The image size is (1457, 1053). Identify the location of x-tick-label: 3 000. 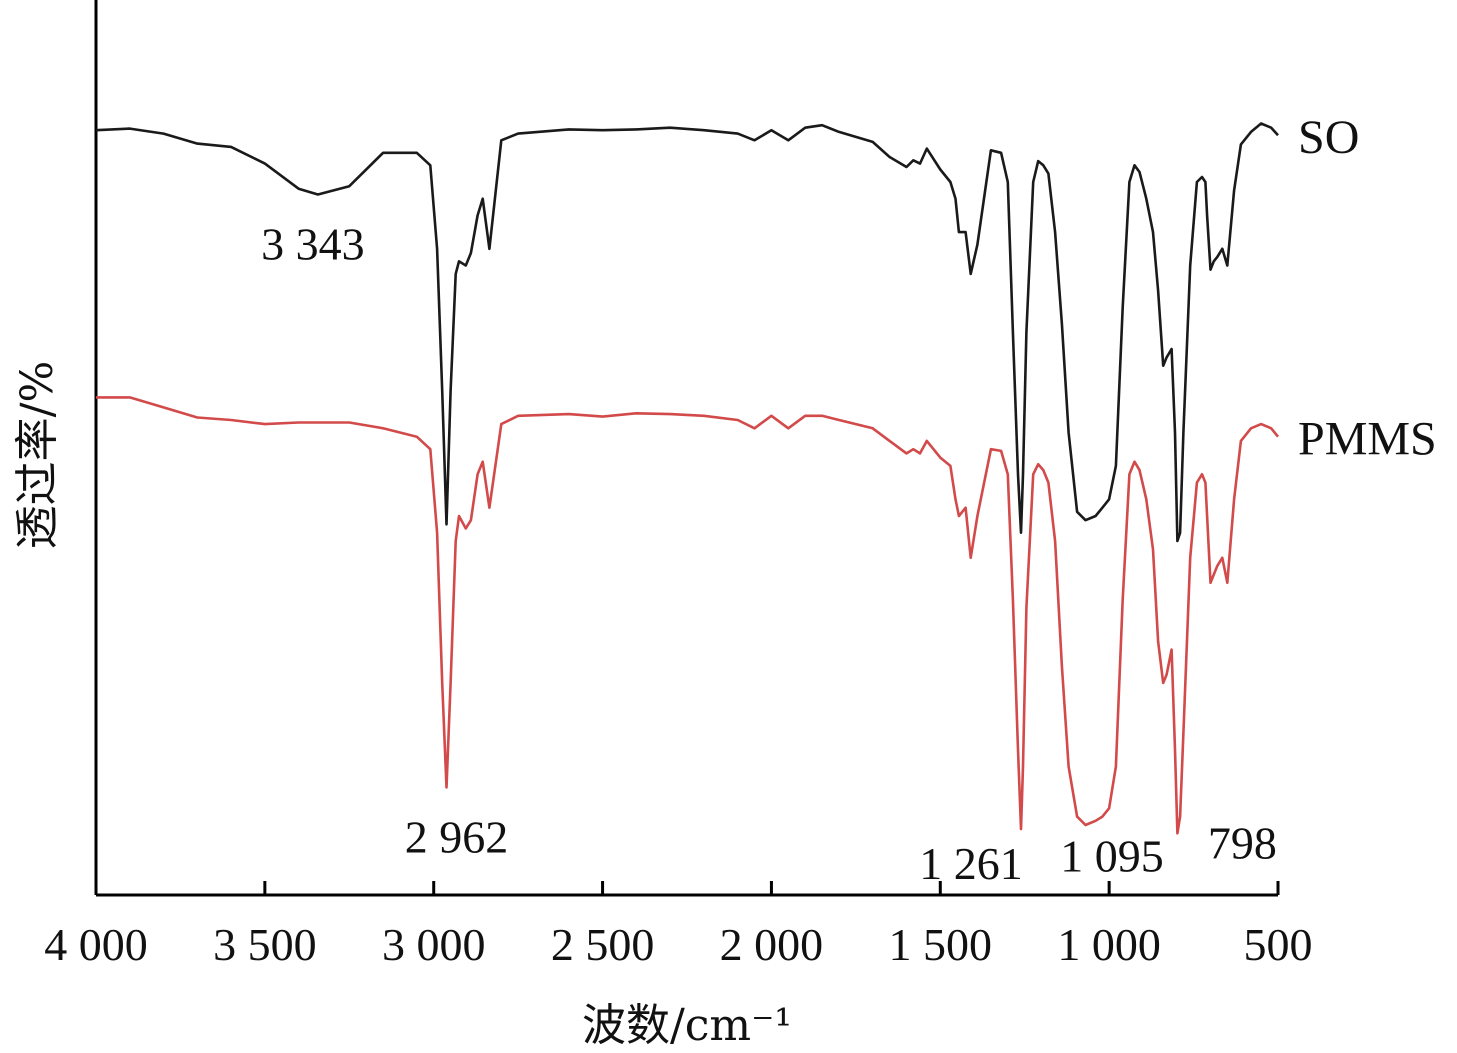
(434, 944).